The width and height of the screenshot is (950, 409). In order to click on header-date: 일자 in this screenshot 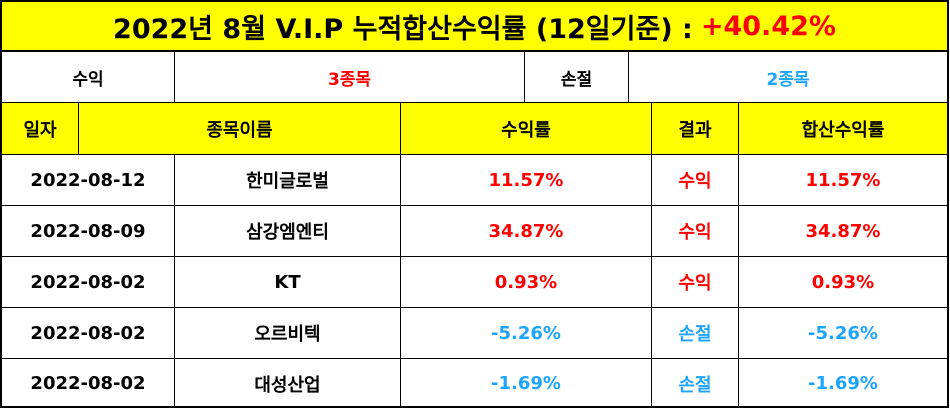, I will do `click(40, 128)`.